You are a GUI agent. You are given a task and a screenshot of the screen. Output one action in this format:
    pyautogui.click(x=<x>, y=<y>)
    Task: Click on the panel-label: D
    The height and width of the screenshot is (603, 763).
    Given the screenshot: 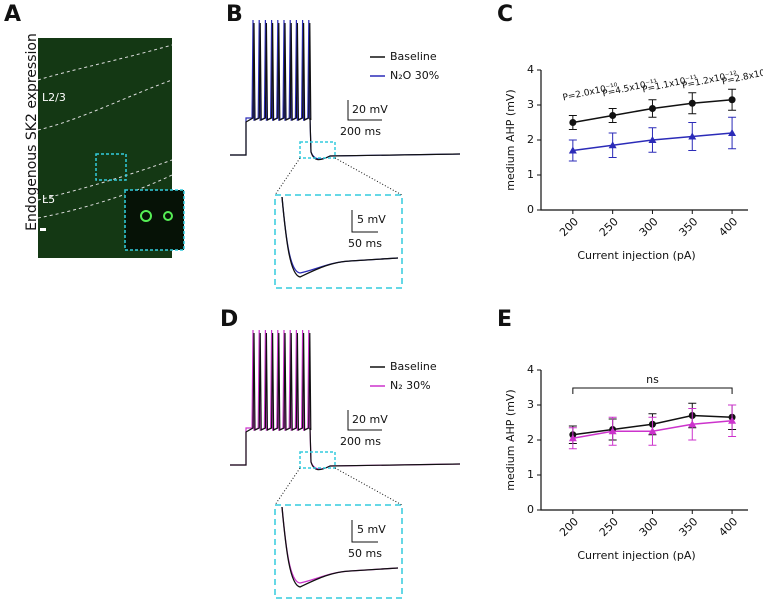 What is the action you would take?
    pyautogui.click(x=229, y=319)
    